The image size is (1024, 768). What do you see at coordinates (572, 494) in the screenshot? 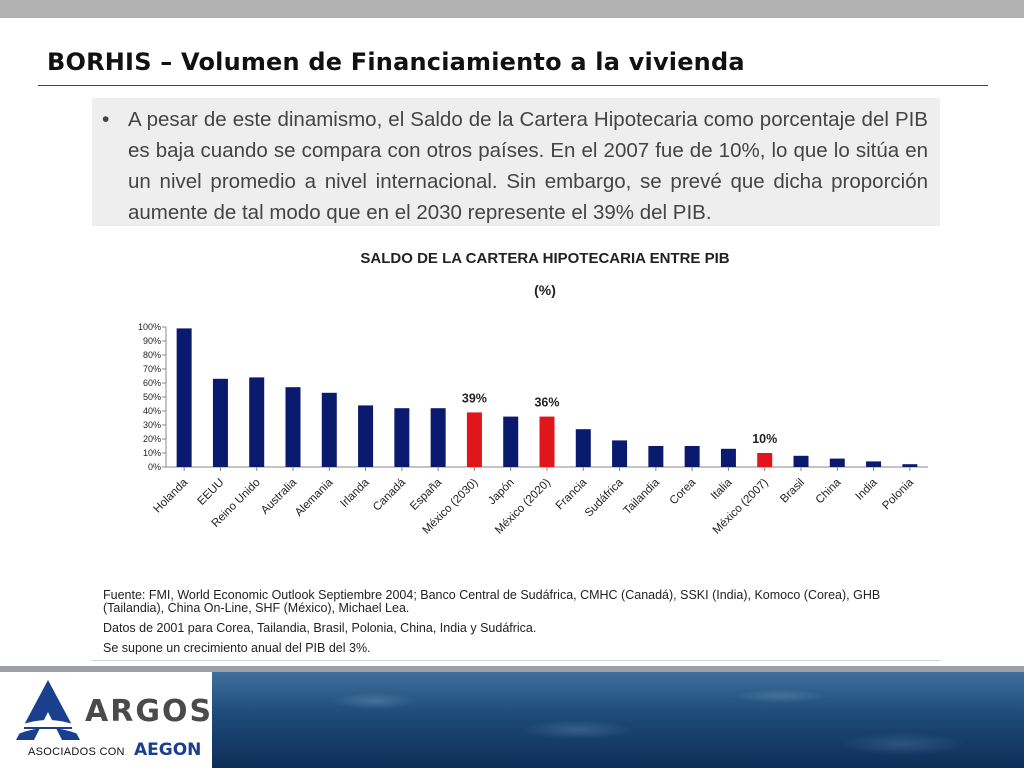
I see `category-label: Francia` at bounding box center [572, 494].